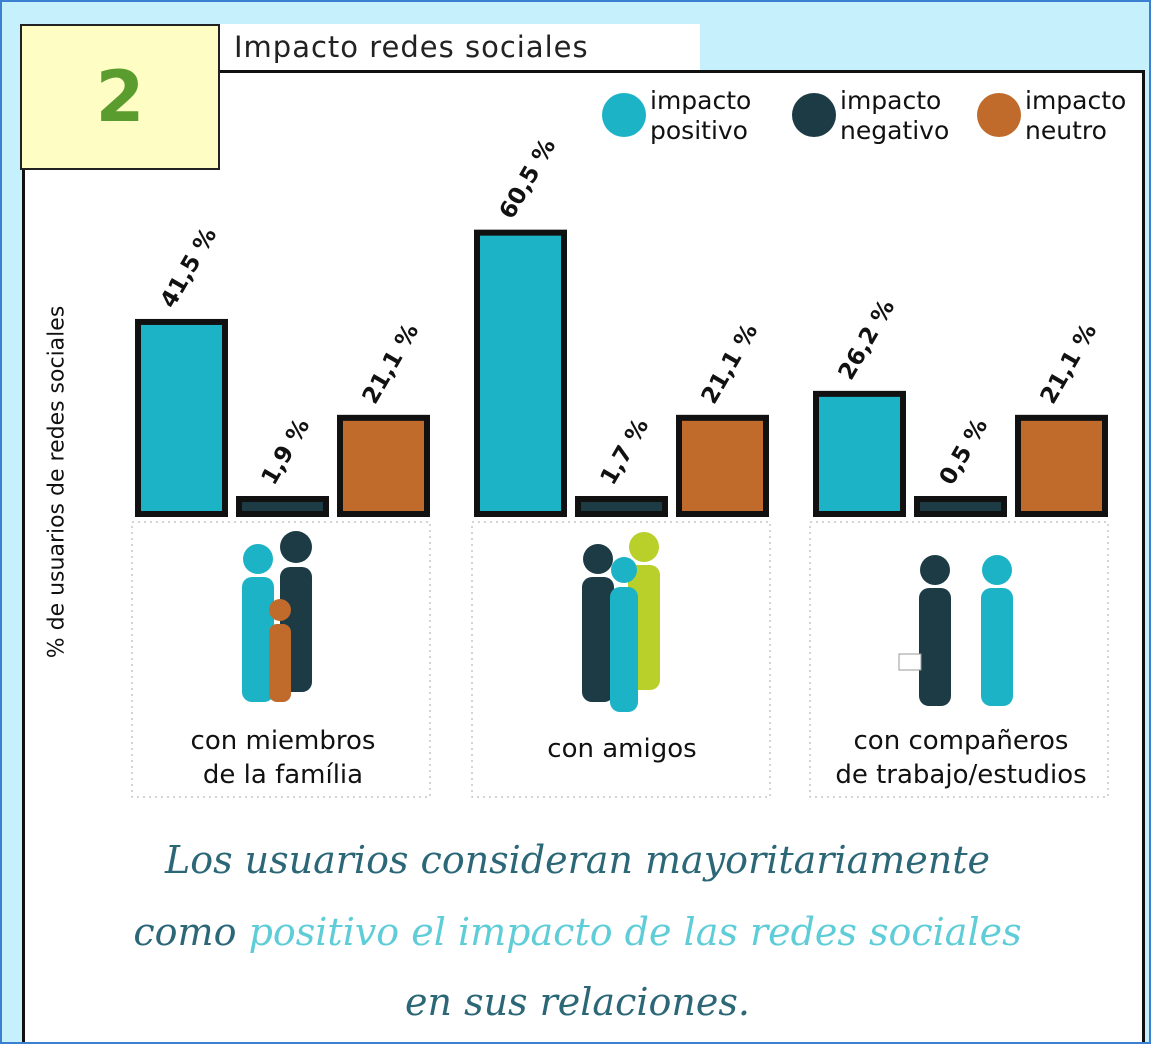 Image resolution: width=1151 pixels, height=1044 pixels. What do you see at coordinates (411, 47) in the screenshot?
I see `chart-title: Impacto redes sociales` at bounding box center [411, 47].